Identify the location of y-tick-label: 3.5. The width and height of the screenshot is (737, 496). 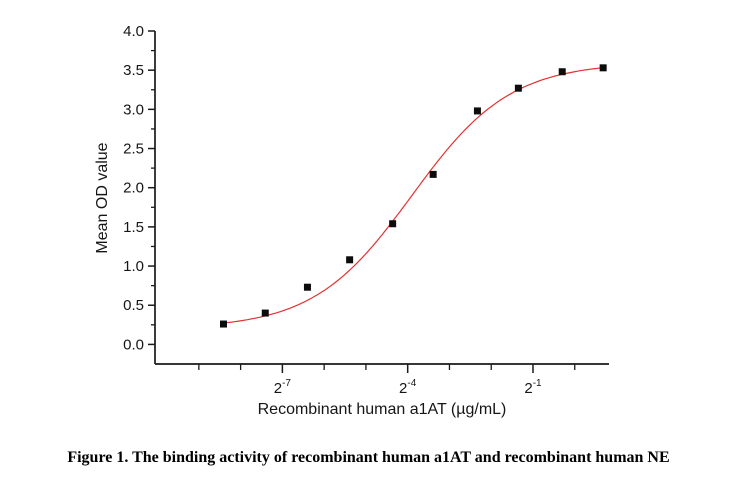
(133, 70).